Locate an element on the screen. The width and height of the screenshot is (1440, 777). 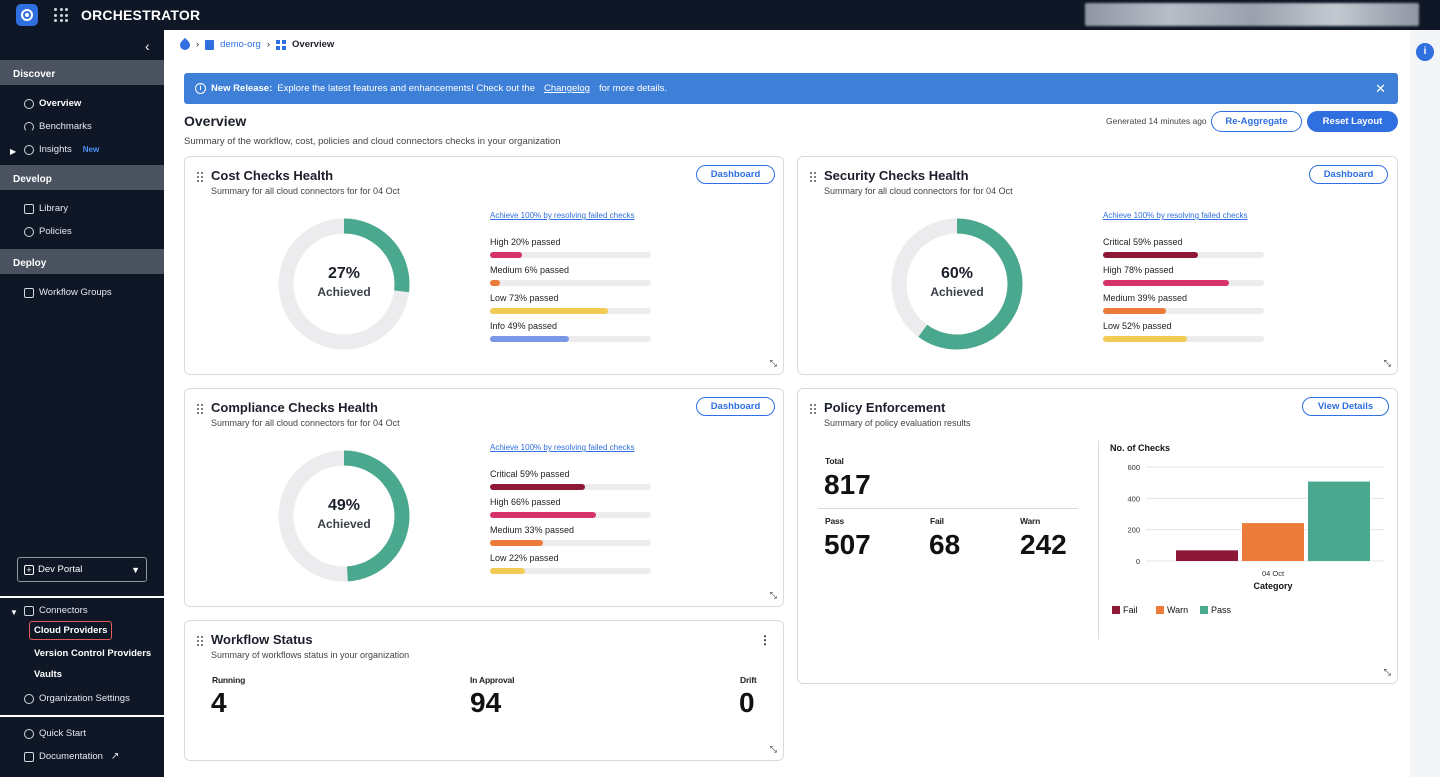
rocket-icon is located at coordinates (185, 44).